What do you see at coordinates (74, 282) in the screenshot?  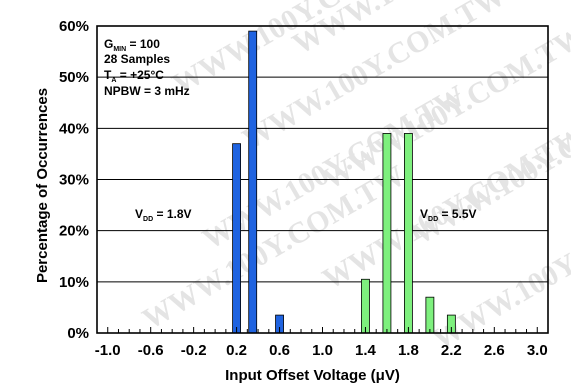 I see `y-tick-label: 10%` at bounding box center [74, 282].